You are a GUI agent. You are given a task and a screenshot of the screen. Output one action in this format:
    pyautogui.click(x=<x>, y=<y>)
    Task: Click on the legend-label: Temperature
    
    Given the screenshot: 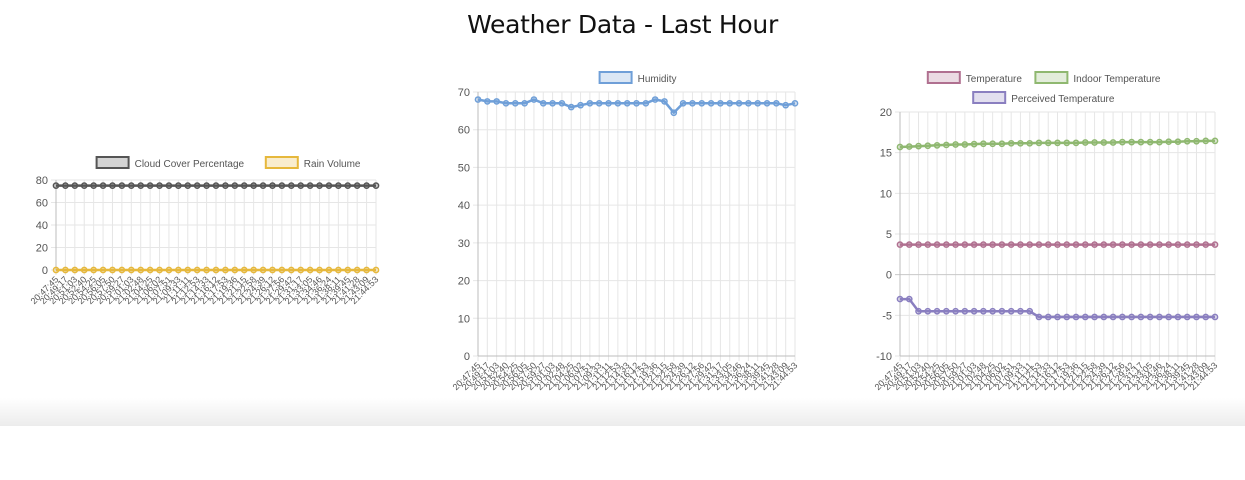 What is the action you would take?
    pyautogui.click(x=994, y=79)
    